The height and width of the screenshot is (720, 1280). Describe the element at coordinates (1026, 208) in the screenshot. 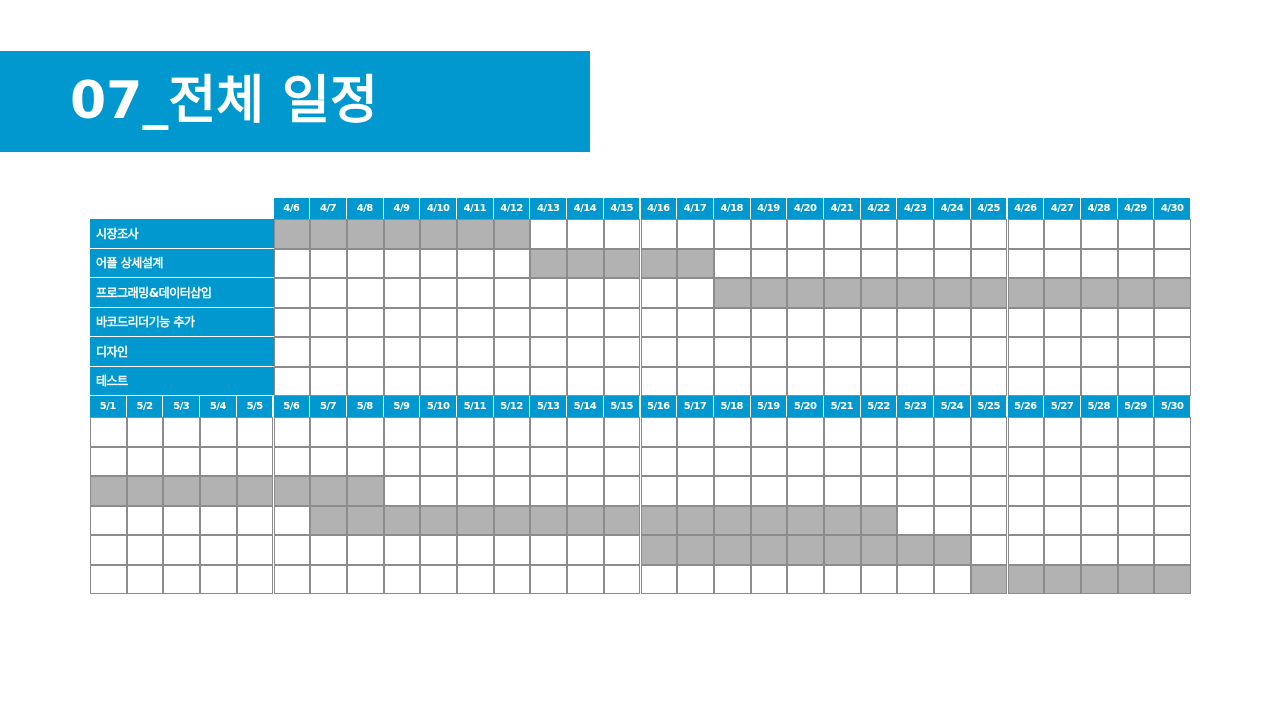

I see `date-header-april: 4/26` at that location.